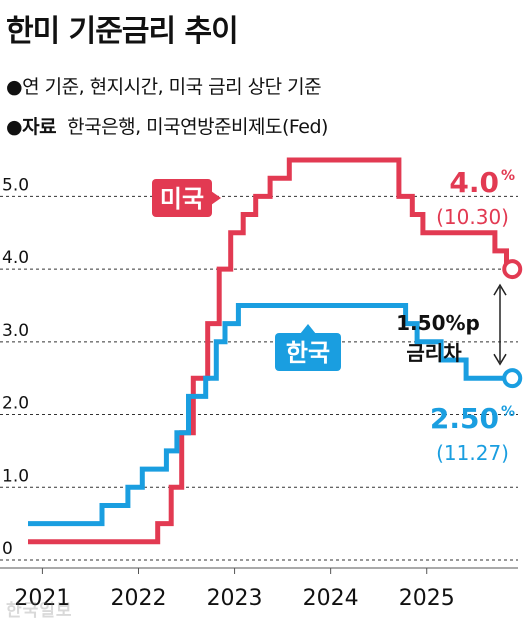 This screenshot has width=530, height=630. Describe the element at coordinates (434, 353) in the screenshot. I see `gap-caption: 금리차` at that location.